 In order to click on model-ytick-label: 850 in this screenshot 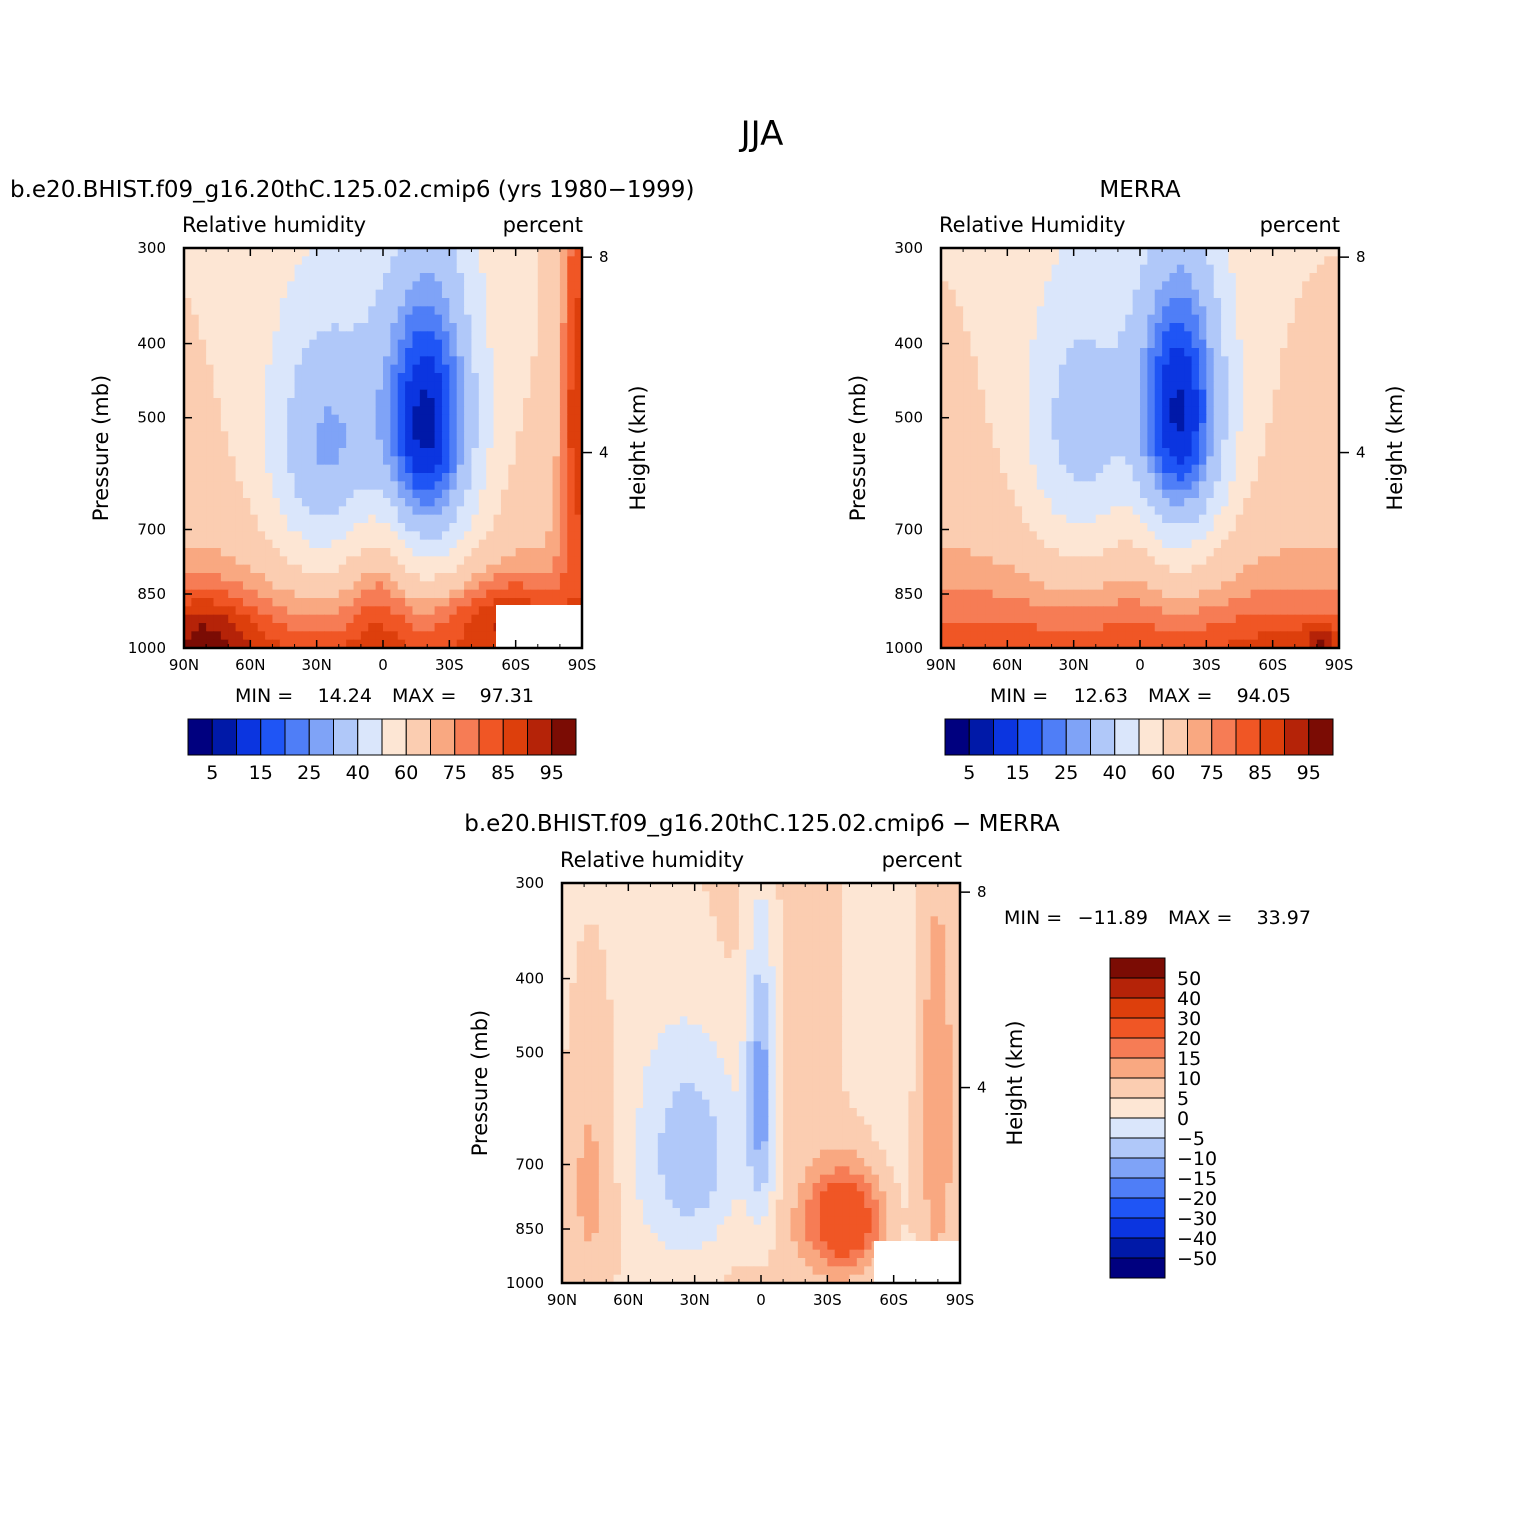, I will do `click(151, 594)`.